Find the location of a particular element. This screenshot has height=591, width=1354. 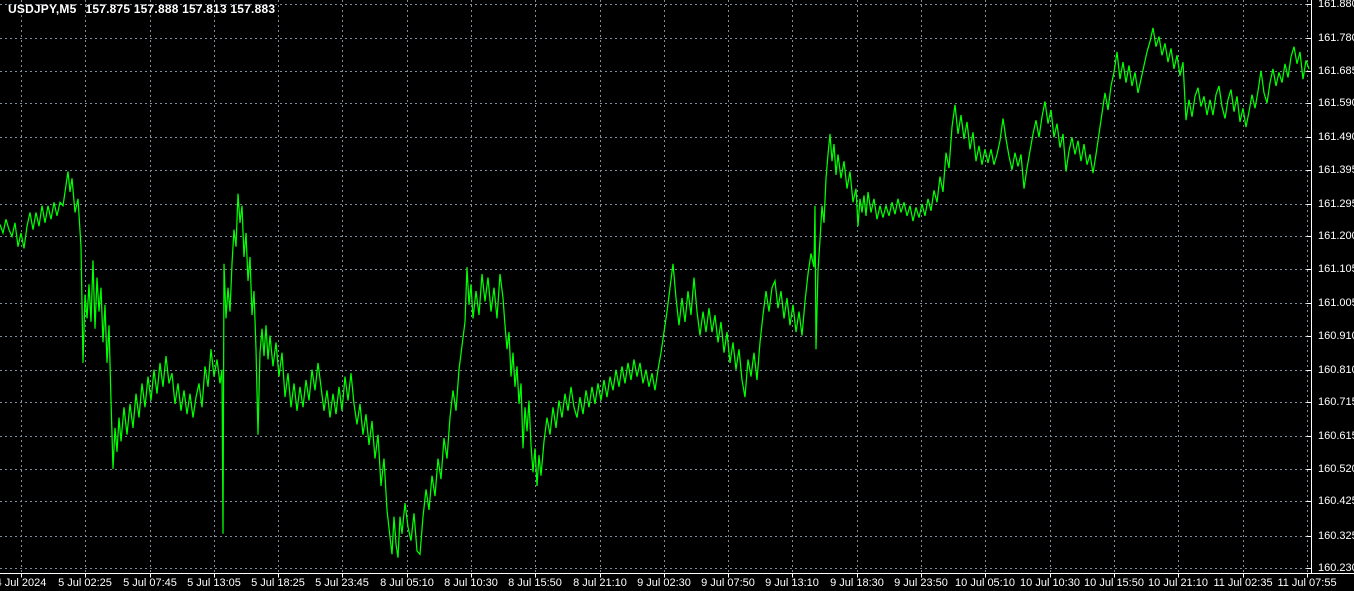

ohlc-values: 157.875 157.888 157.813 157.883 is located at coordinates (180, 9).